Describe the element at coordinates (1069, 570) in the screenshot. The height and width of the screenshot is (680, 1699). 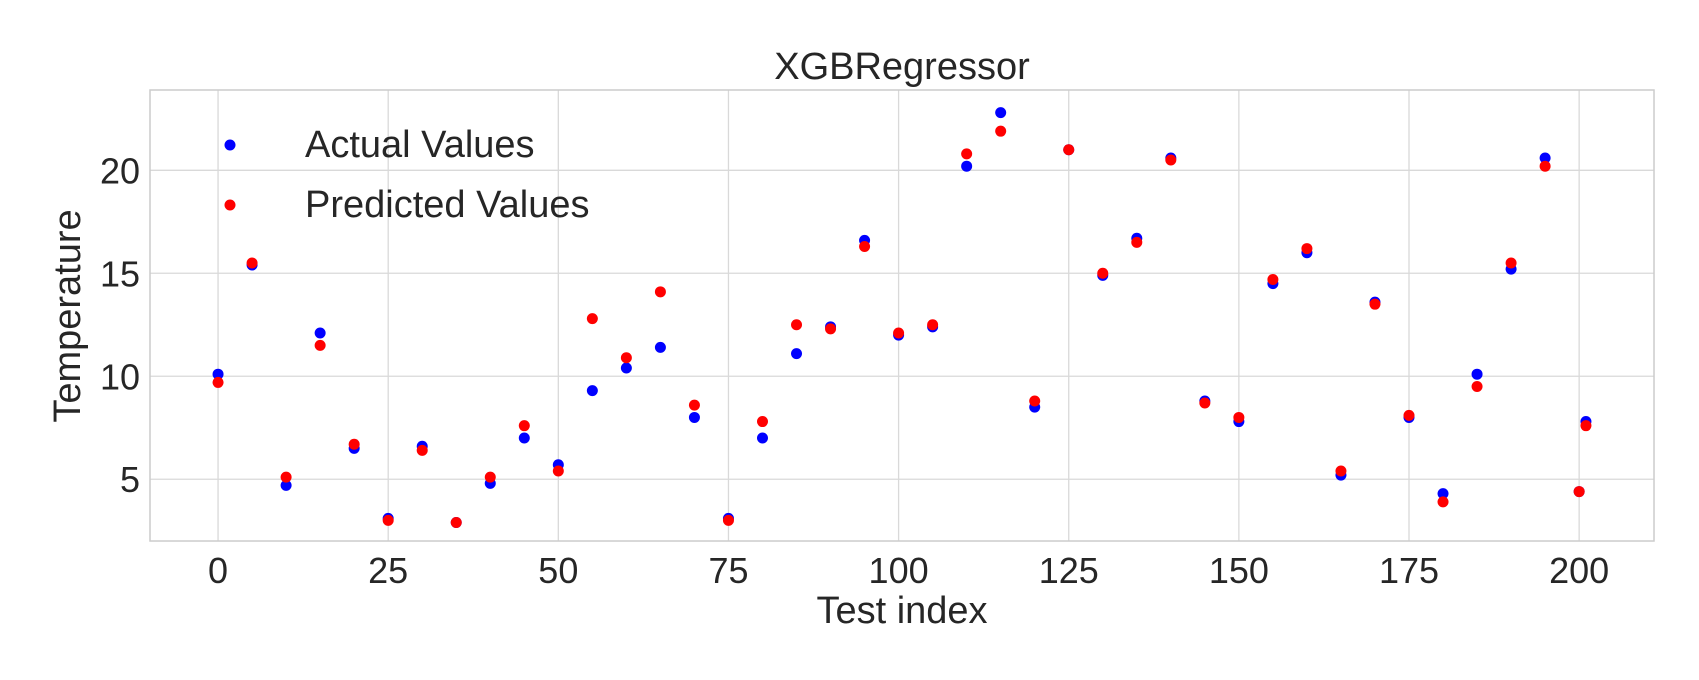
I see `x-tick-label: 125` at that location.